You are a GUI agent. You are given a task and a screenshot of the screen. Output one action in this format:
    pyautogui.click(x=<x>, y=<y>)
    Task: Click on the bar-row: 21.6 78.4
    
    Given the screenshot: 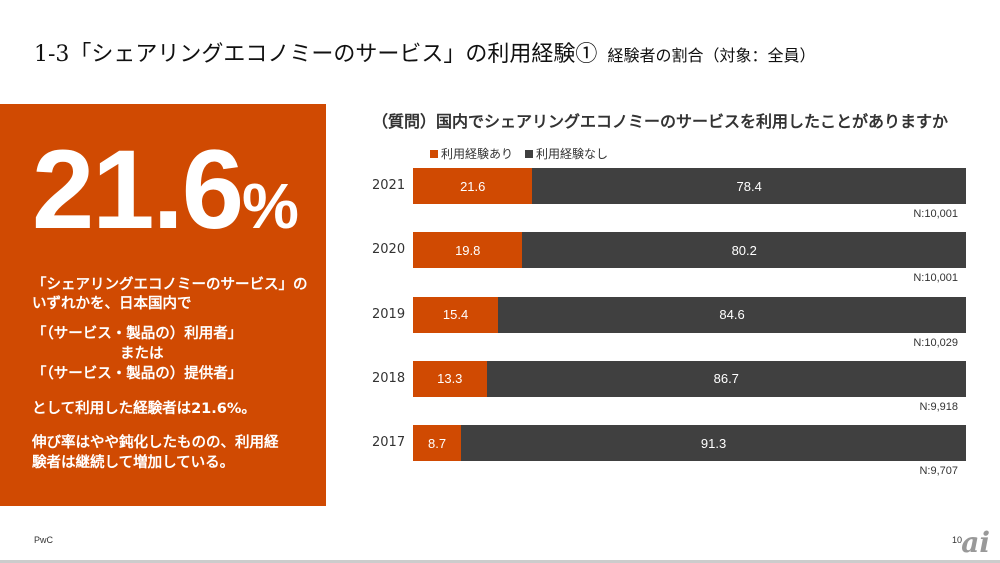 What is the action you would take?
    pyautogui.click(x=689, y=186)
    